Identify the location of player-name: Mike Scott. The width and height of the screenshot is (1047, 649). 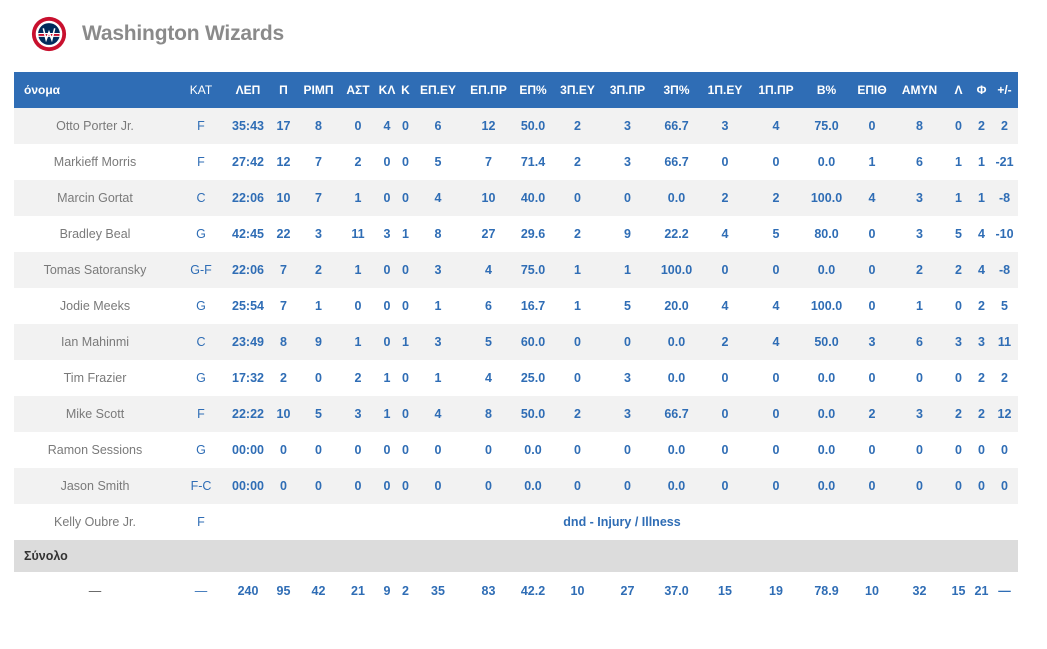
(95, 414).